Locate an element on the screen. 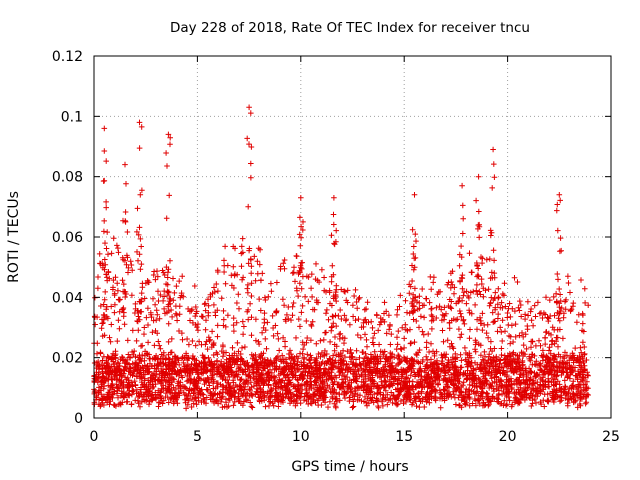 The width and height of the screenshot is (640, 480). y-axis-label: ROTI / TECUs is located at coordinates (14, 237).